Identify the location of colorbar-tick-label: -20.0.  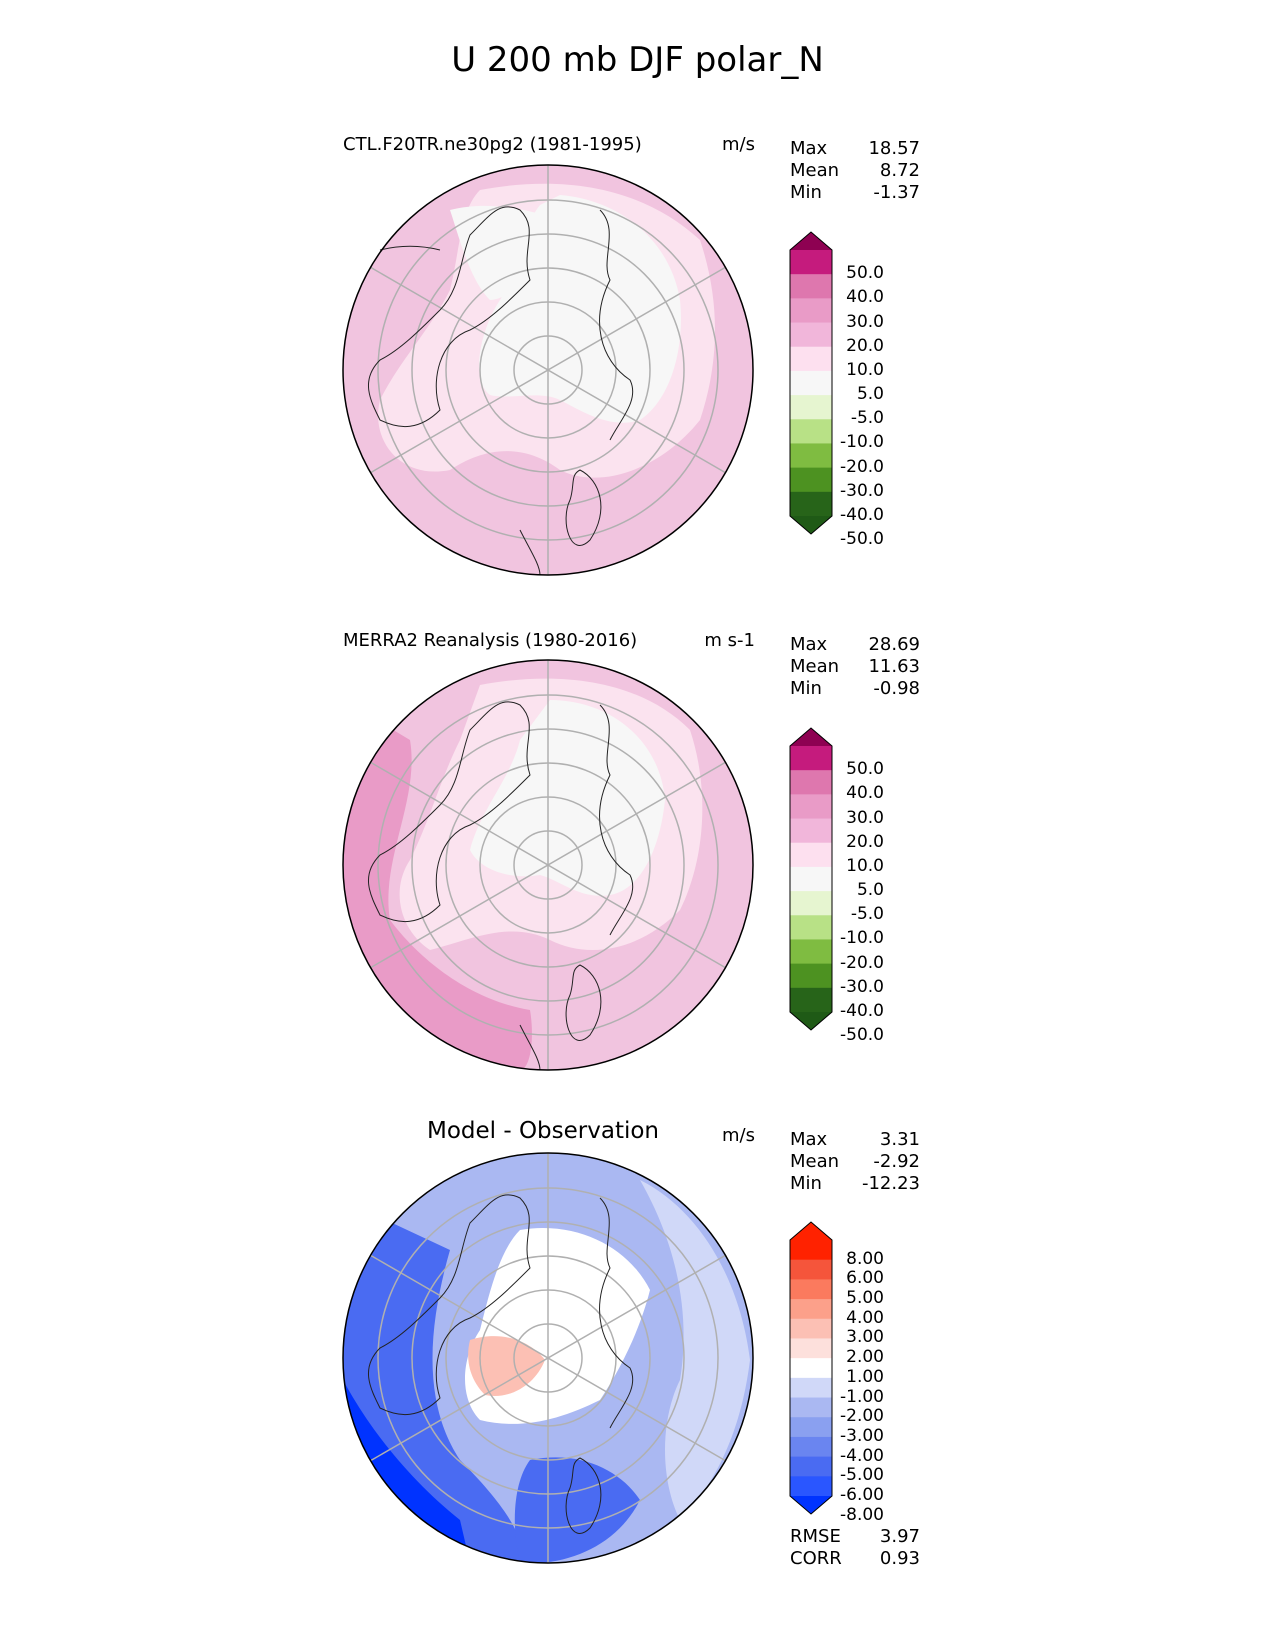
(862, 466).